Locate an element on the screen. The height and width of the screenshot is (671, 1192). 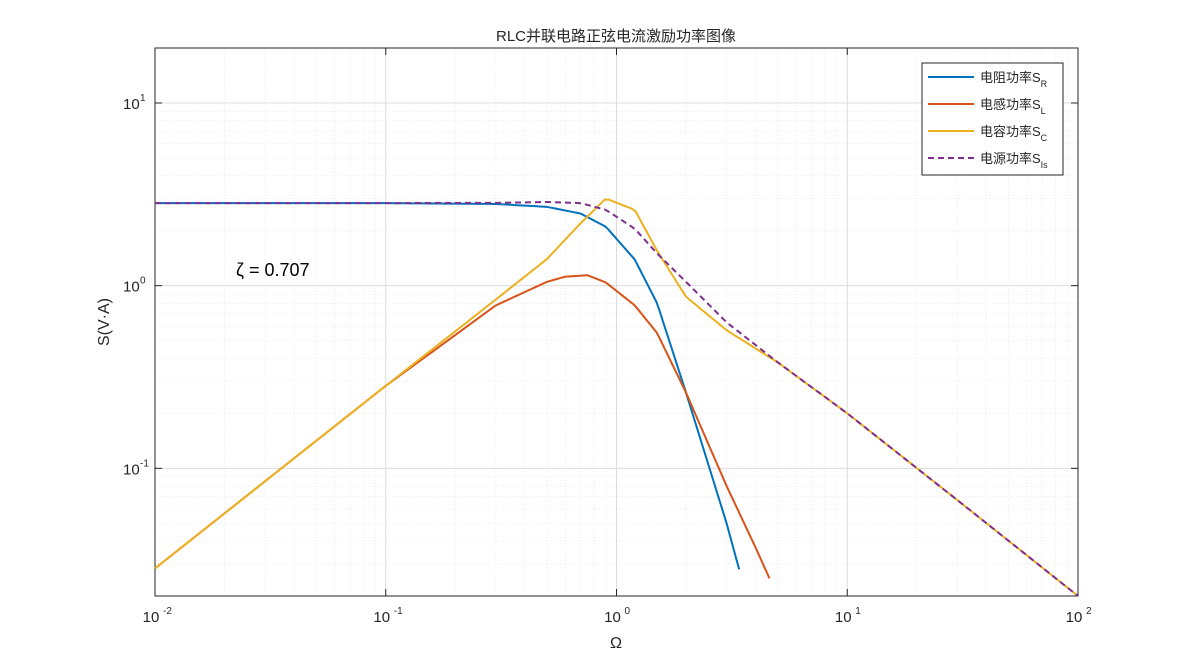
legend-label-L: 电感功率SL is located at coordinates (1013, 106).